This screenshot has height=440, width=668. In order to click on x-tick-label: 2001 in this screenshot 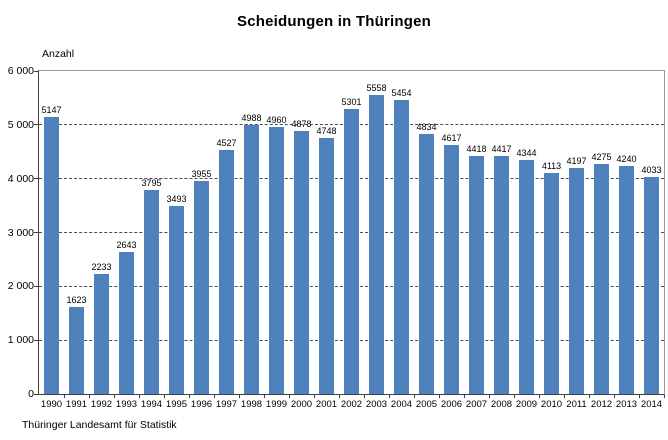, I will do `click(326, 404)`.